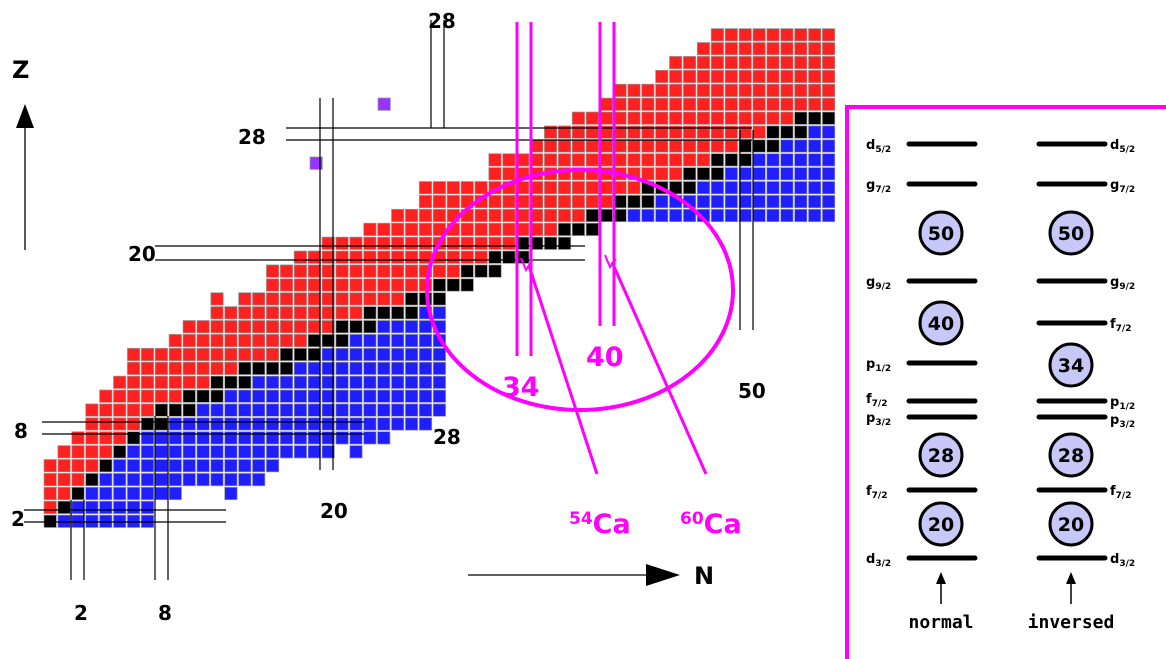 The height and width of the screenshot is (659, 1166). What do you see at coordinates (1071, 524) in the screenshot?
I see `inversed-gap-20: 20` at bounding box center [1071, 524].